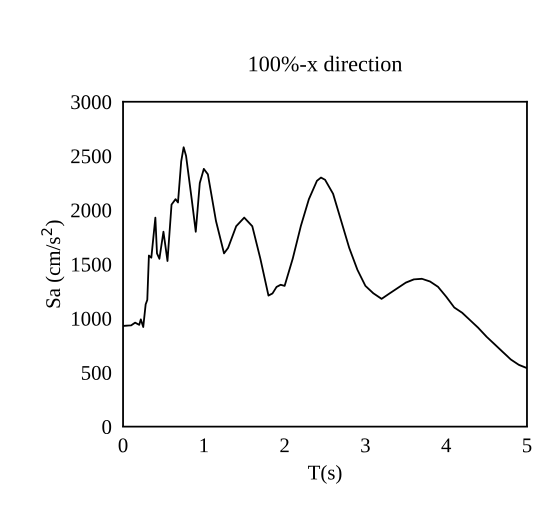 This screenshot has width=535, height=514. I want to click on y-tick-label: 0, so click(107, 427).